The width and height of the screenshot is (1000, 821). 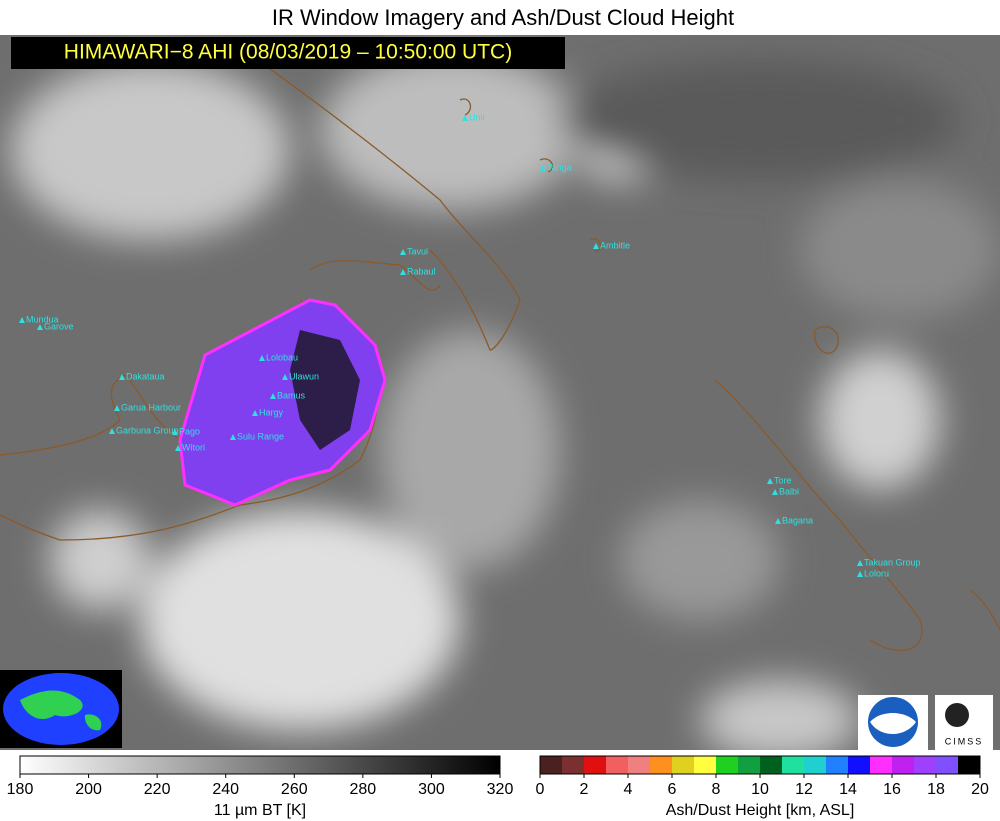 What do you see at coordinates (291, 395) in the screenshot?
I see `volcano-name: Bamus` at bounding box center [291, 395].